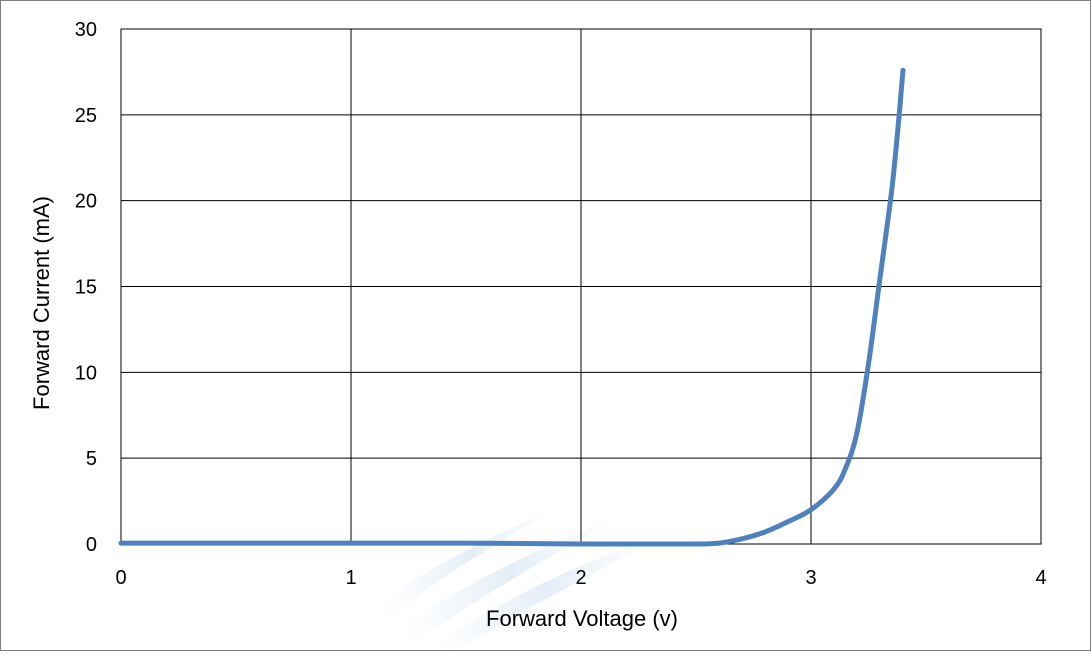  What do you see at coordinates (582, 618) in the screenshot?
I see `x-axis-label: Forward Voltage (v)` at bounding box center [582, 618].